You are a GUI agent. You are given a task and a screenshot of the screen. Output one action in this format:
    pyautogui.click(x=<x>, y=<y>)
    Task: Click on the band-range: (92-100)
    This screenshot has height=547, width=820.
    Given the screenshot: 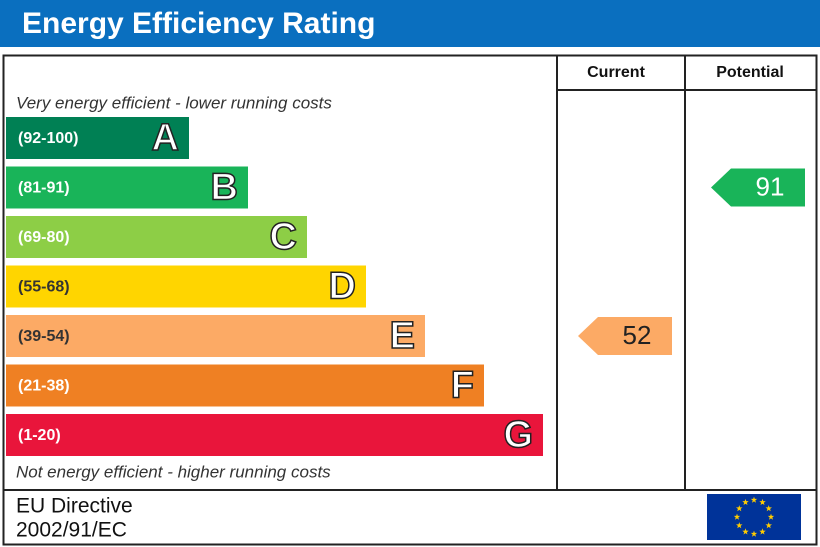 What is the action you would take?
    pyautogui.click(x=48, y=138)
    